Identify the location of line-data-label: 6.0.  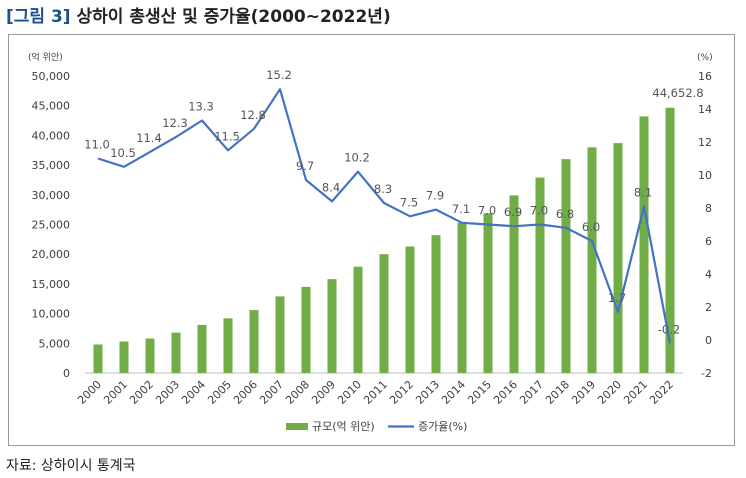
(591, 227).